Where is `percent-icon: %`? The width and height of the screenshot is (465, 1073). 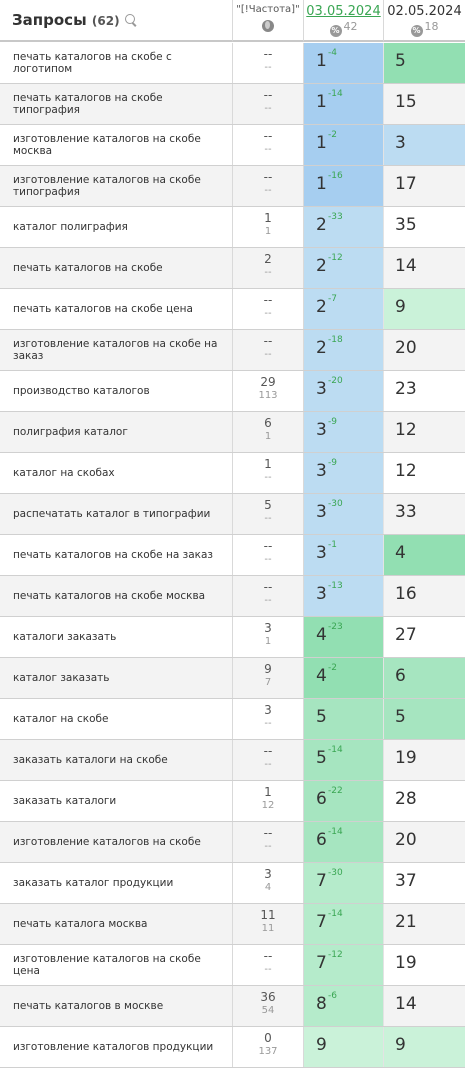
percent-icon: % is located at coordinates (416, 30).